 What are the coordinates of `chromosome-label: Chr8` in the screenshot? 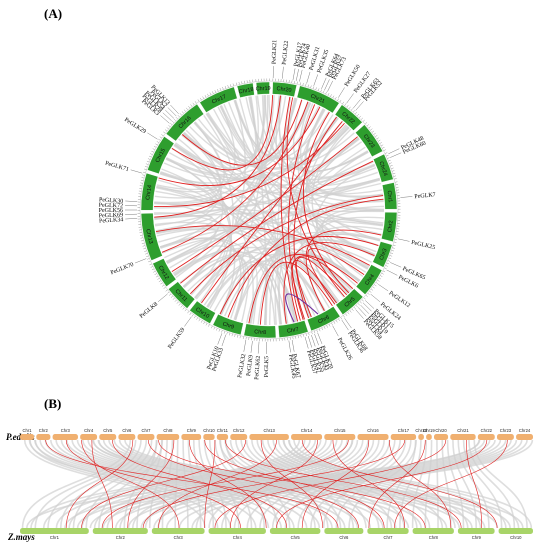 It's located at (260, 332).